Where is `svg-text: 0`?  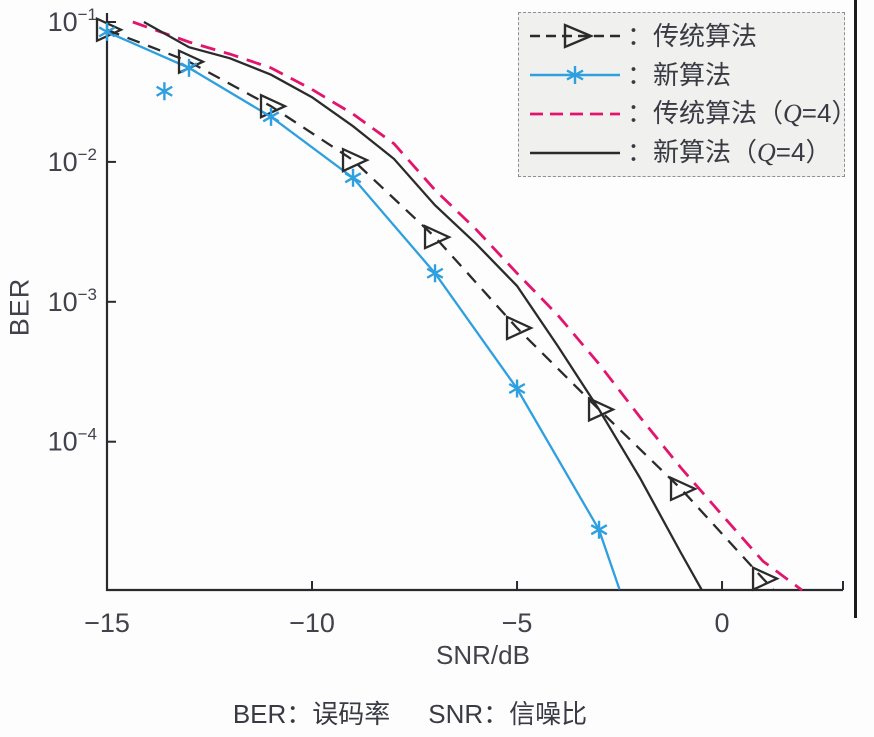
svg-text: 0 is located at coordinates (722, 623).